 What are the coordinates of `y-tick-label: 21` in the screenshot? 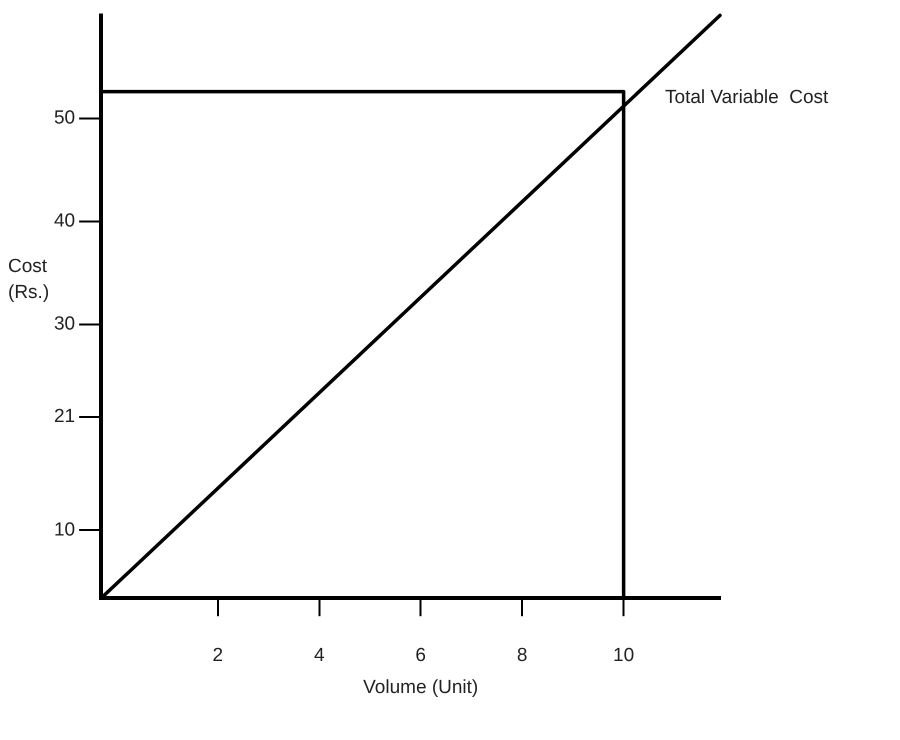 It's located at (65, 417).